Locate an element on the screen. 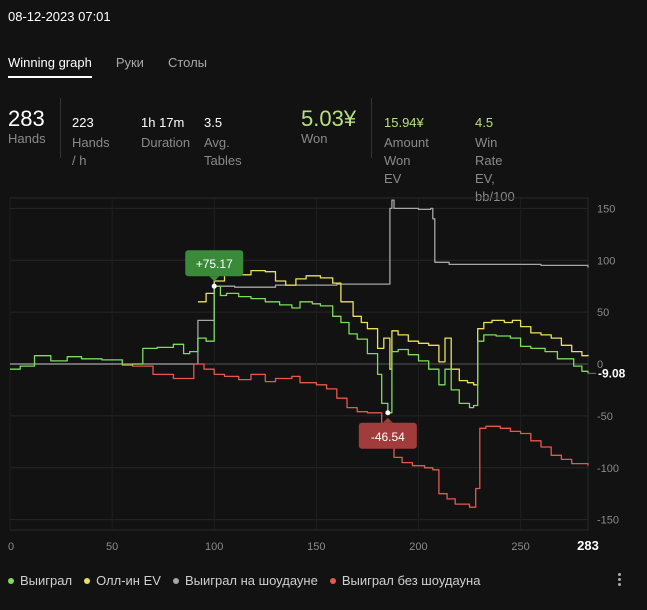 The width and height of the screenshot is (647, 610). stat-amount-won-ev: 15.94¥ Amount Won EV is located at coordinates (406, 151).